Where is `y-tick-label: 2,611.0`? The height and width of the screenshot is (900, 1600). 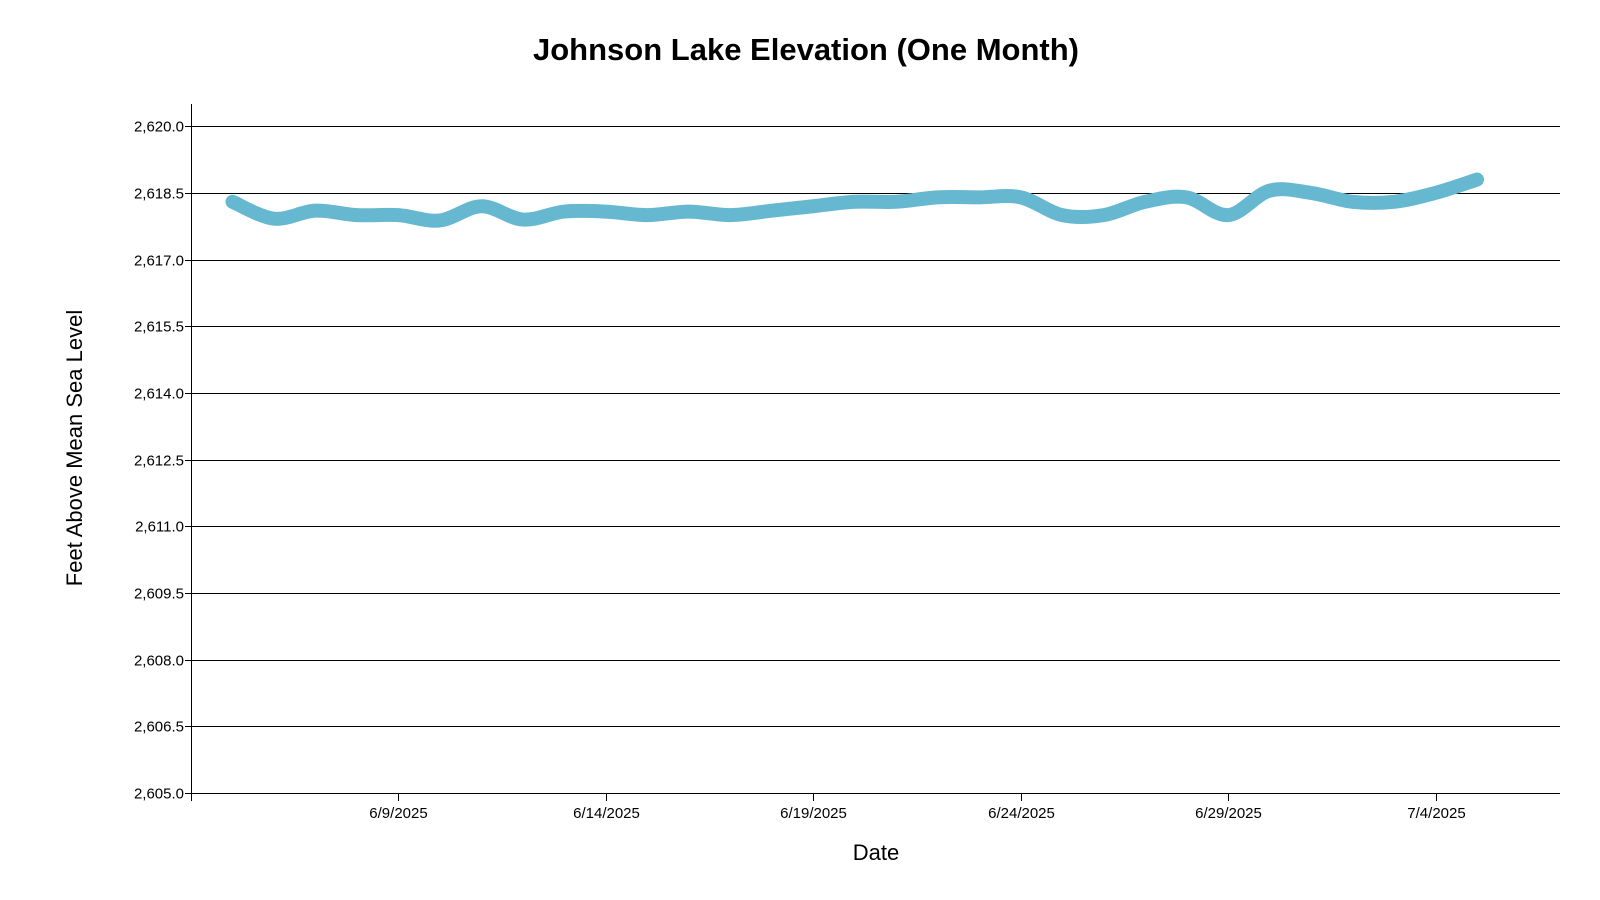 y-tick-label: 2,611.0 is located at coordinates (159, 527).